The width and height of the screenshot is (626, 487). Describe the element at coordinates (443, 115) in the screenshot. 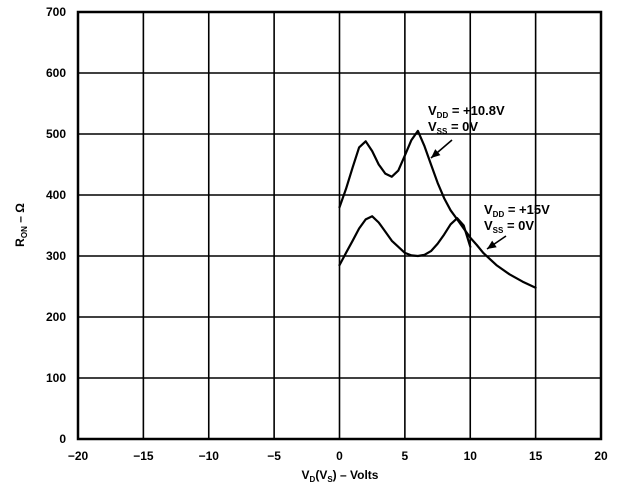

I see `annotation-0-line1-sub: DD` at that location.